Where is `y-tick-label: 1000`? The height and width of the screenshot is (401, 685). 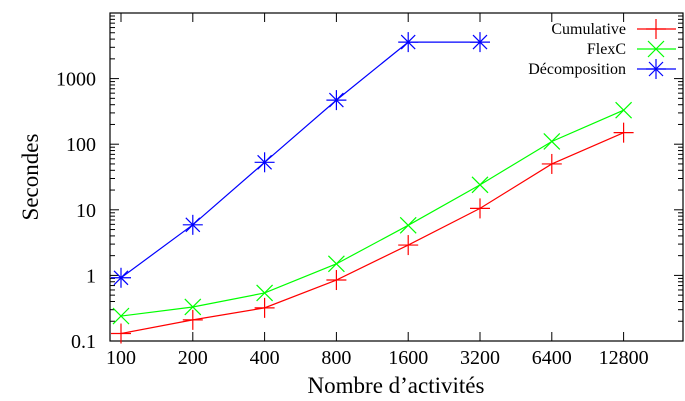 y-tick-label: 1000 is located at coordinates (76, 80).